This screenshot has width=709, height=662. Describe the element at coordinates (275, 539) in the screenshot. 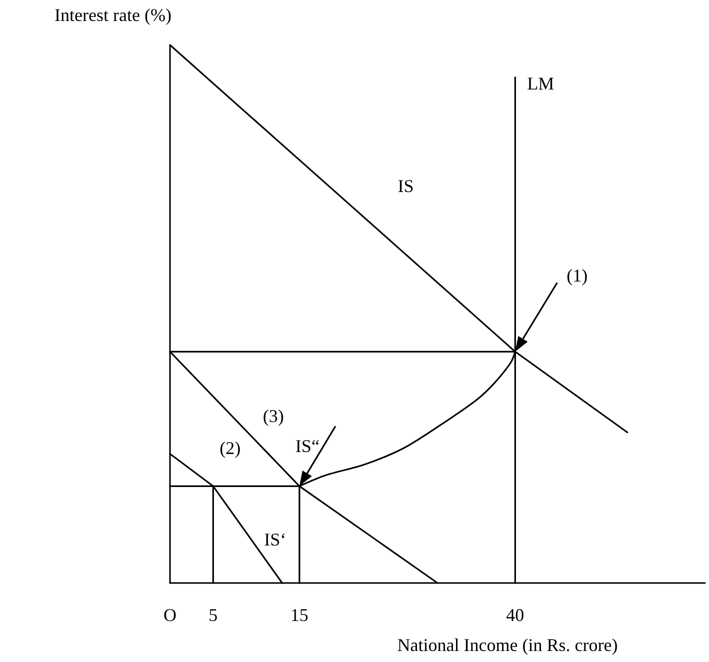

I see `series-label: IS‘` at that location.